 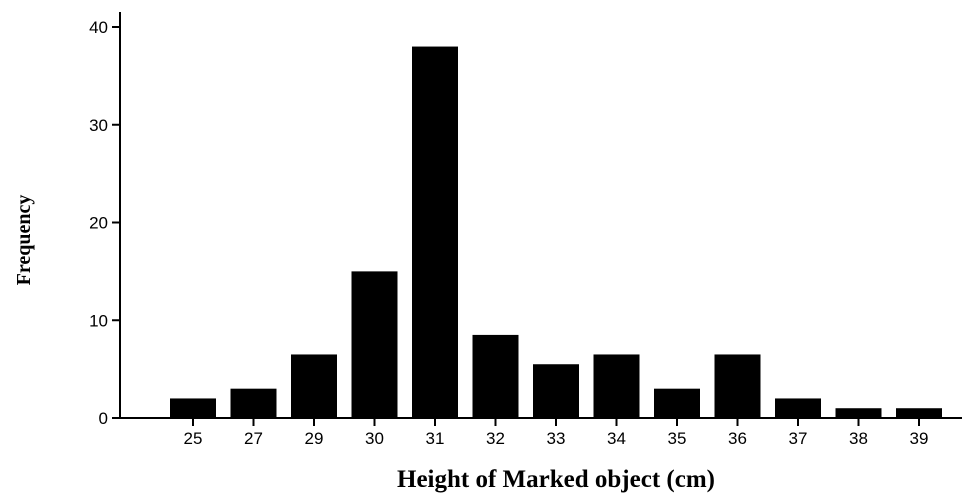 What do you see at coordinates (314, 438) in the screenshot?
I see `x-tick-label-29: 29` at bounding box center [314, 438].